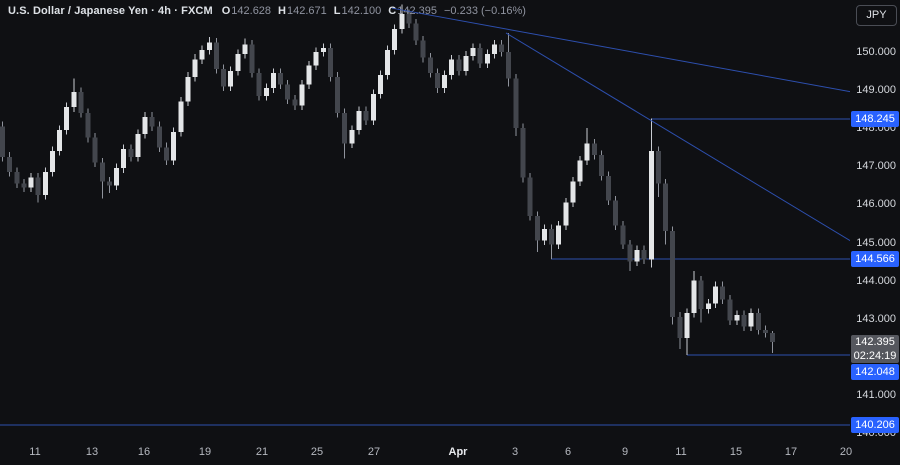 This screenshot has height=465, width=900. What do you see at coordinates (392, 11) in the screenshot?
I see `close-label: C` at bounding box center [392, 11].